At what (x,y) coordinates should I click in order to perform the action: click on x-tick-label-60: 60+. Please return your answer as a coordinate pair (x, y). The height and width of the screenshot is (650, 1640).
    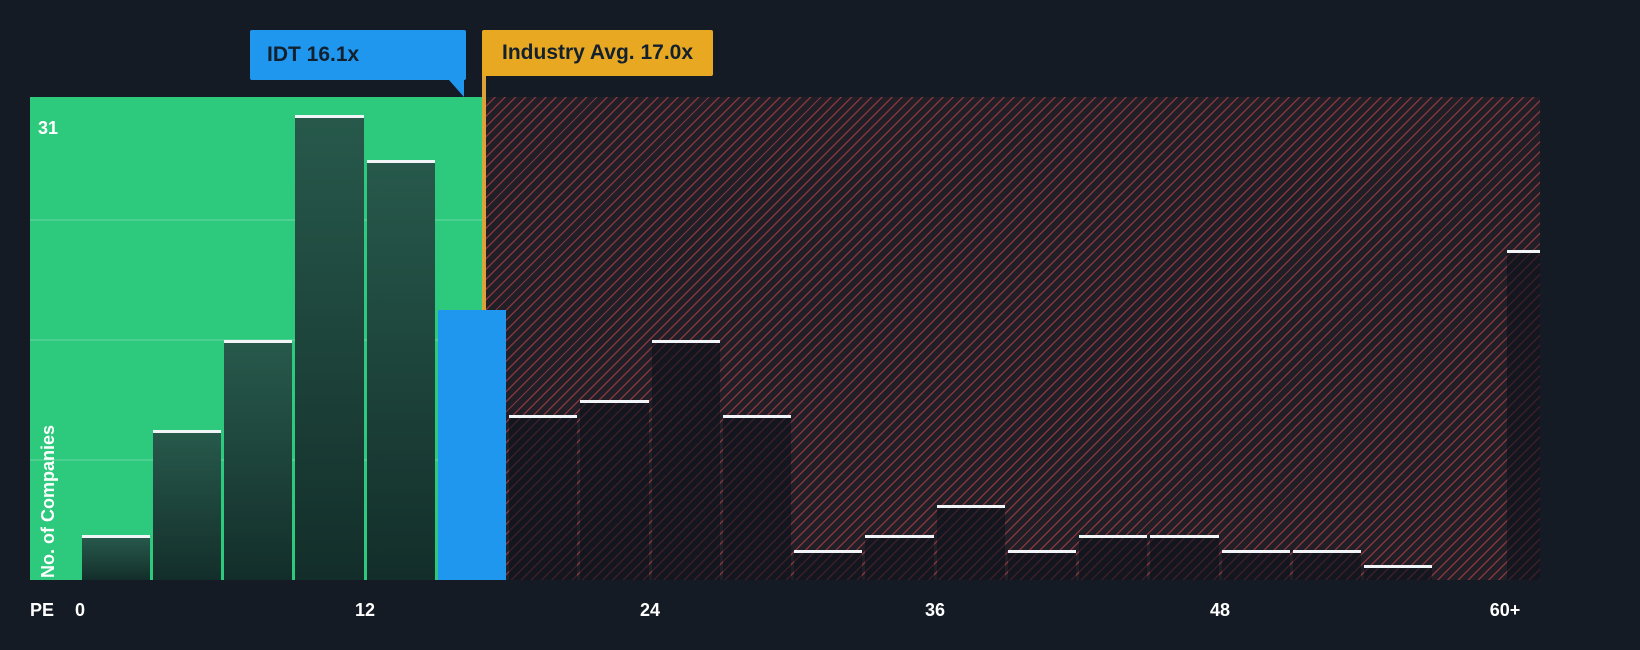
    Looking at the image, I should click on (1505, 610).